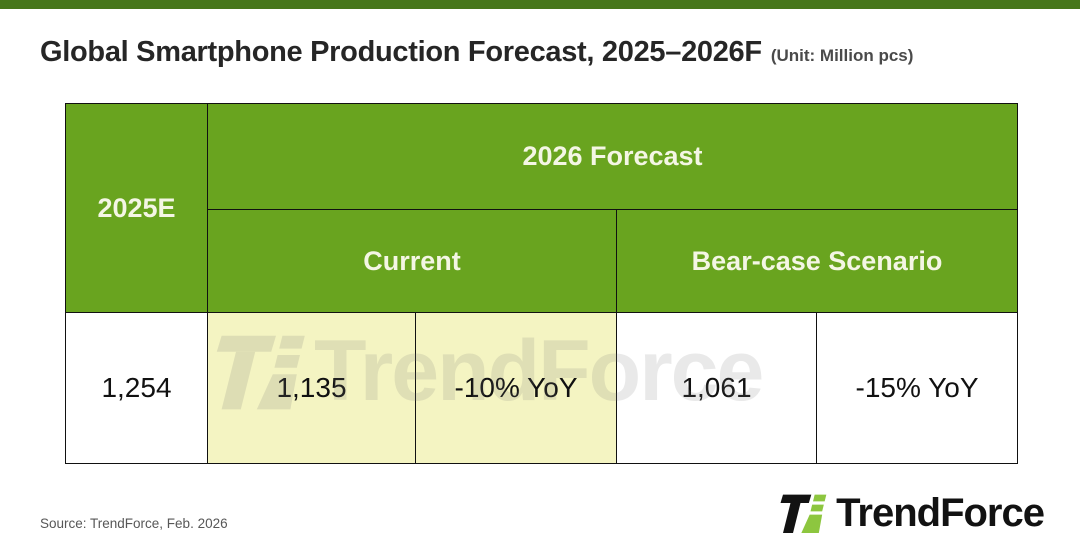 This screenshot has height=560, width=1080. I want to click on cell-bear-value: 1,061, so click(716, 388).